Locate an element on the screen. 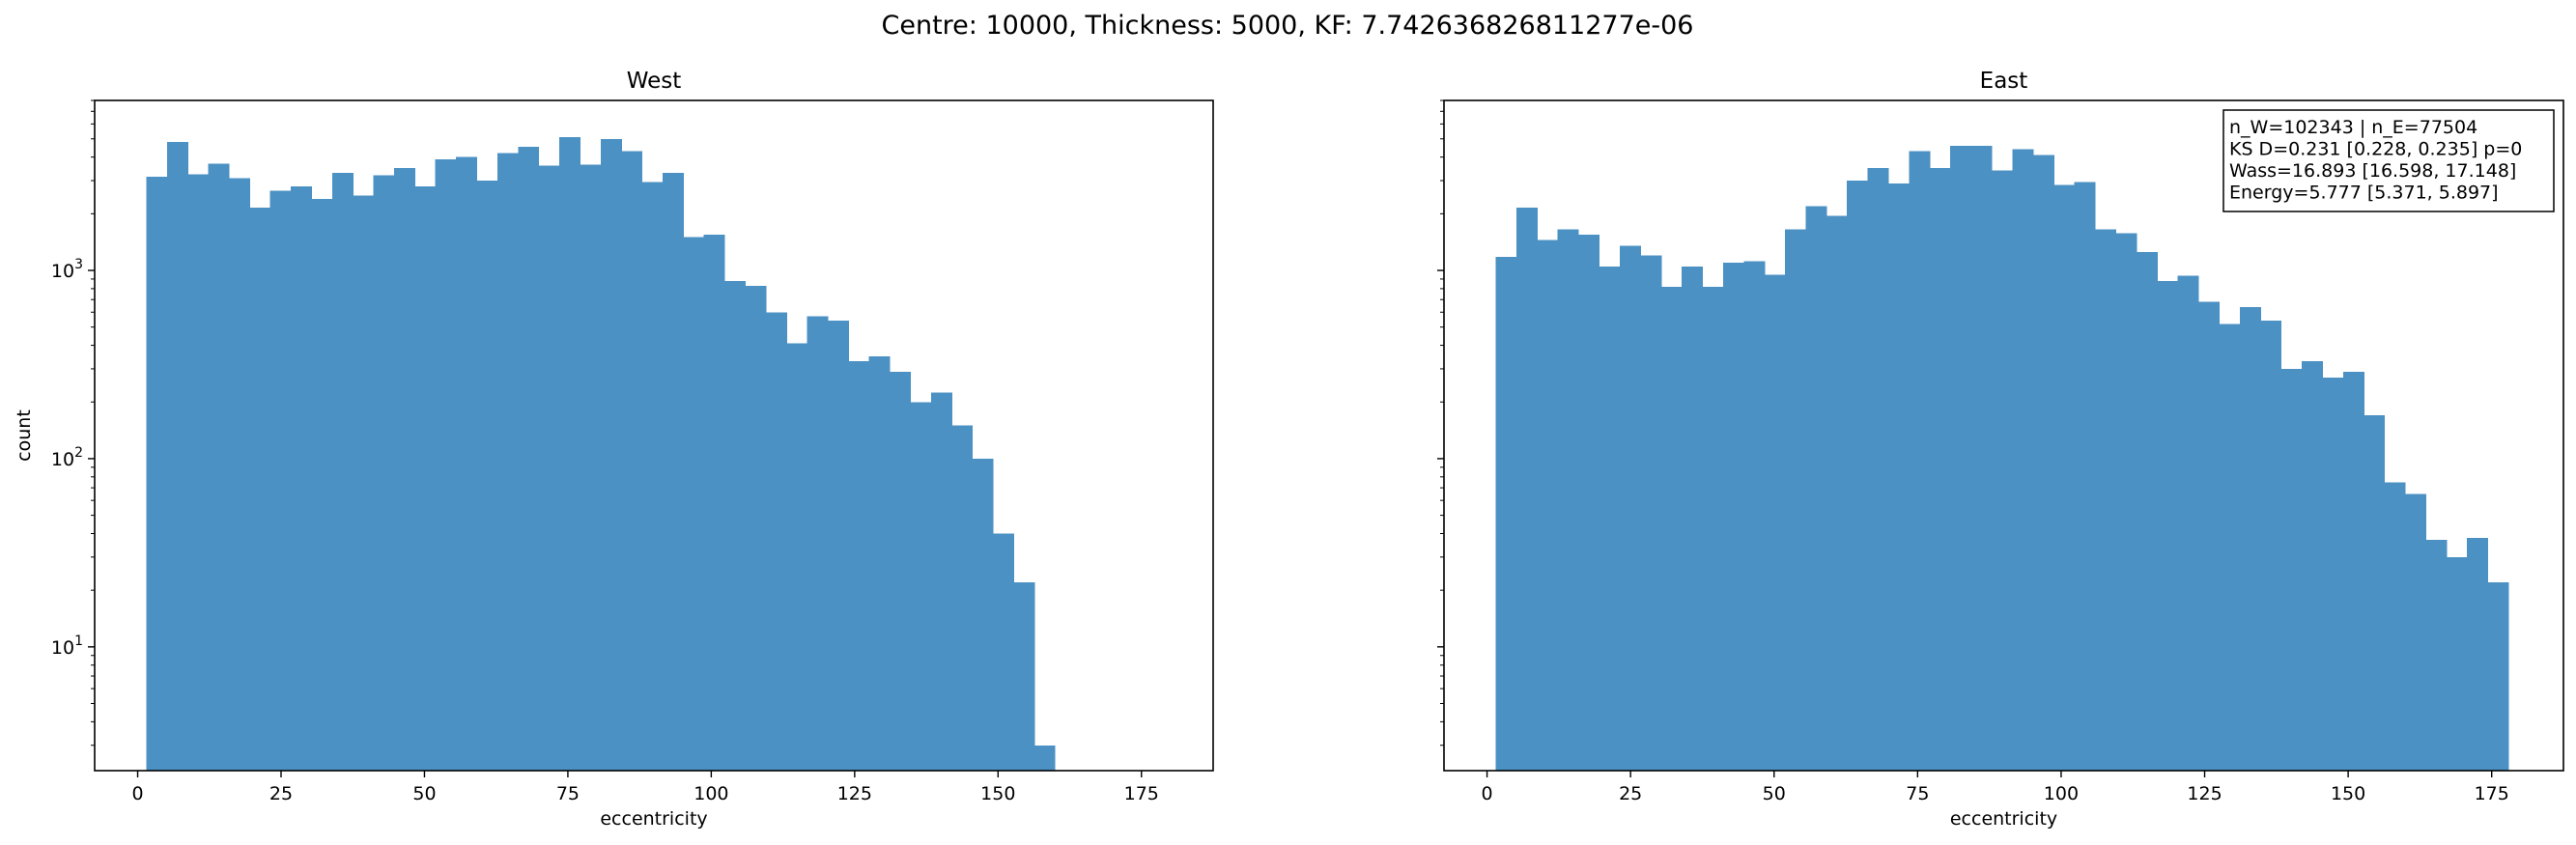 Image resolution: width=2576 pixels, height=845 pixels. y-tick-exponent: 3 is located at coordinates (78, 264).